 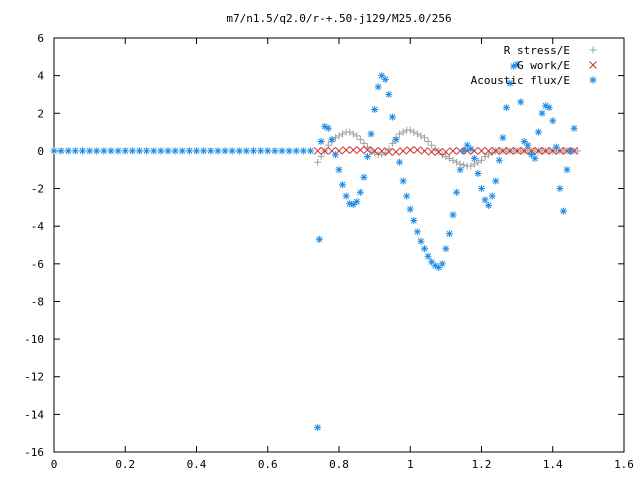 I want to click on y-tick-label: -10, so click(x=34, y=339).